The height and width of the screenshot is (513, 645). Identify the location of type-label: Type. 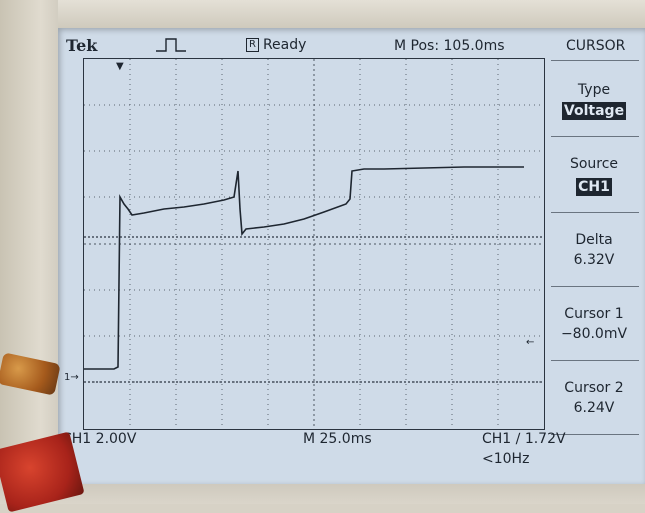
(594, 90).